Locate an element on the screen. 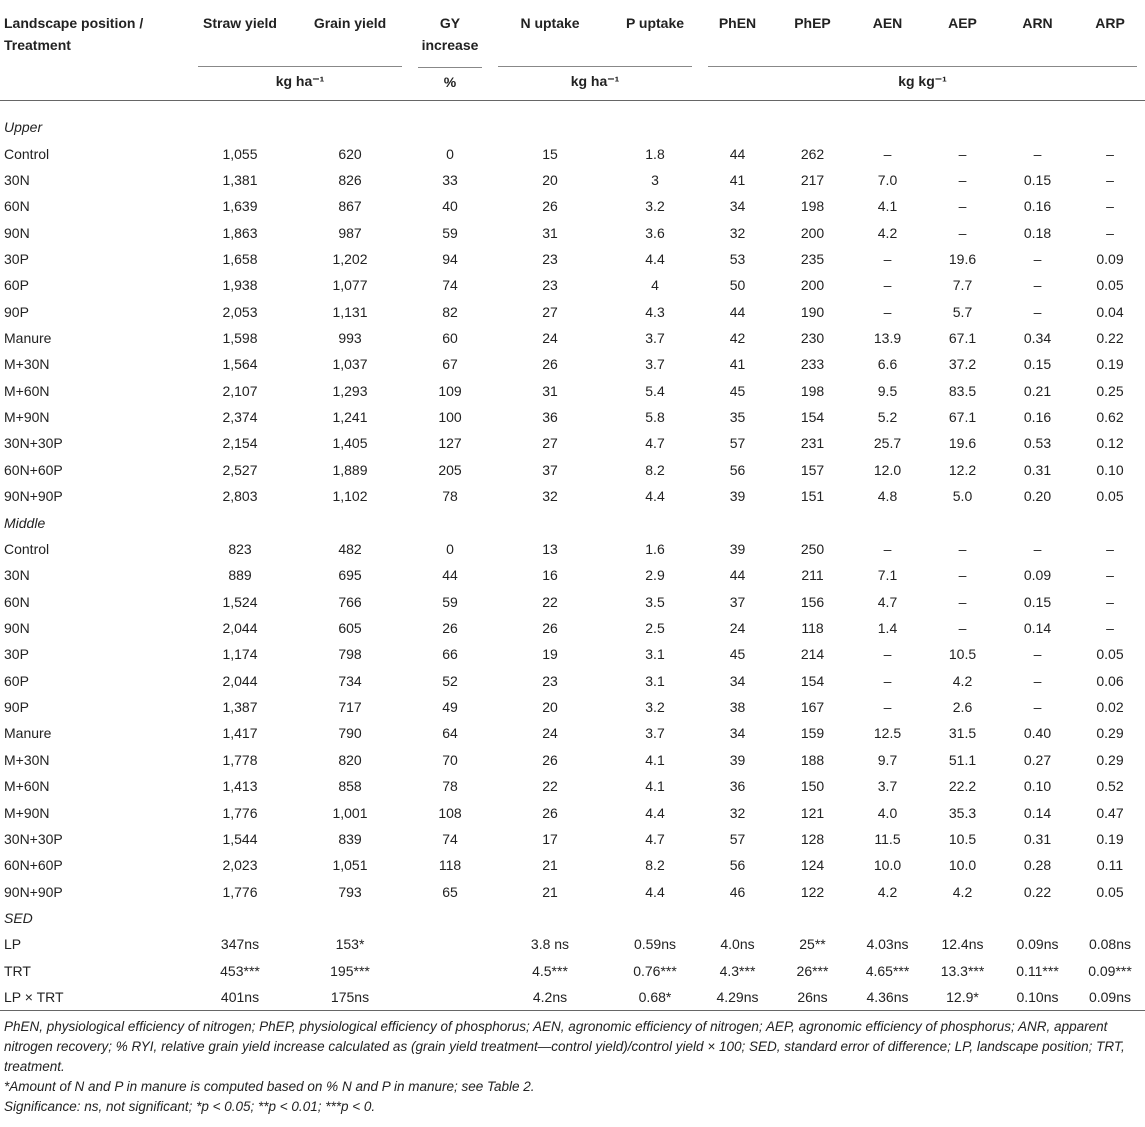  cell: 25** is located at coordinates (812, 944).